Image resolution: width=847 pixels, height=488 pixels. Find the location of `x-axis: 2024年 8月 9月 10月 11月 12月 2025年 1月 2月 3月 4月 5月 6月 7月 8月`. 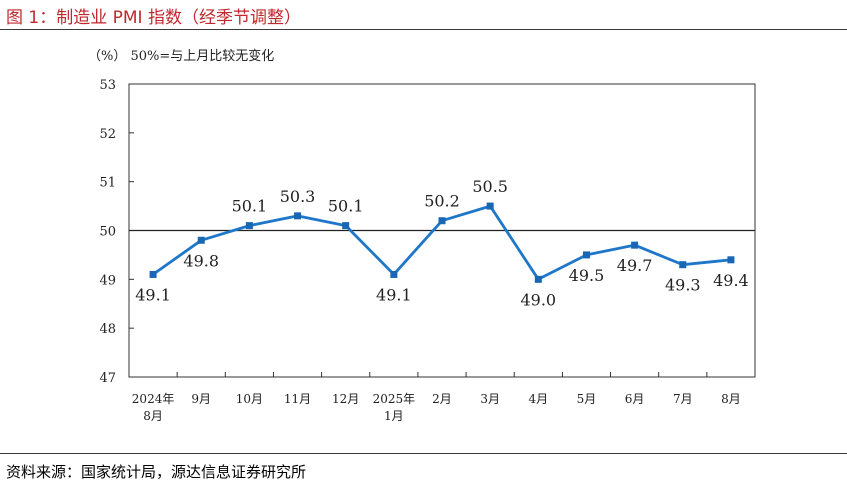

x-axis: 2024年 8月 9月 10月 11月 12月 2025年 1月 2月 3月 4月 5月 6月 7月 8月 is located at coordinates (436, 397).